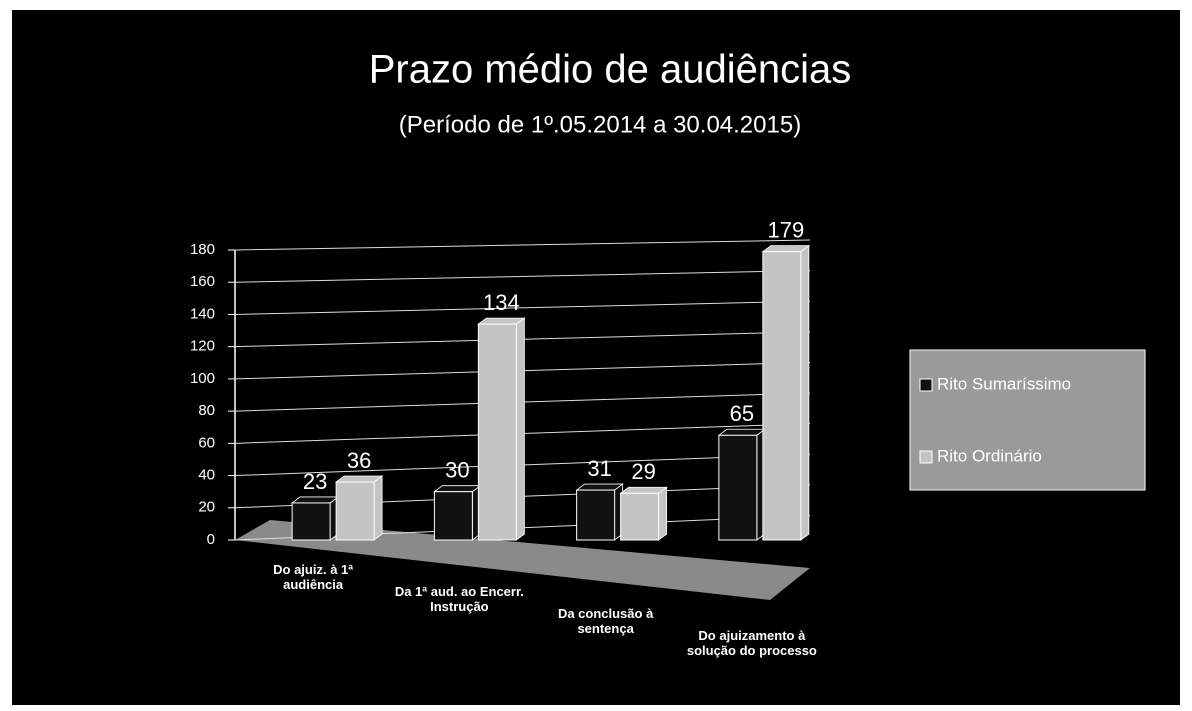 The width and height of the screenshot is (1192, 711). What do you see at coordinates (206, 475) in the screenshot?
I see `y-tick-label: 40` at bounding box center [206, 475].